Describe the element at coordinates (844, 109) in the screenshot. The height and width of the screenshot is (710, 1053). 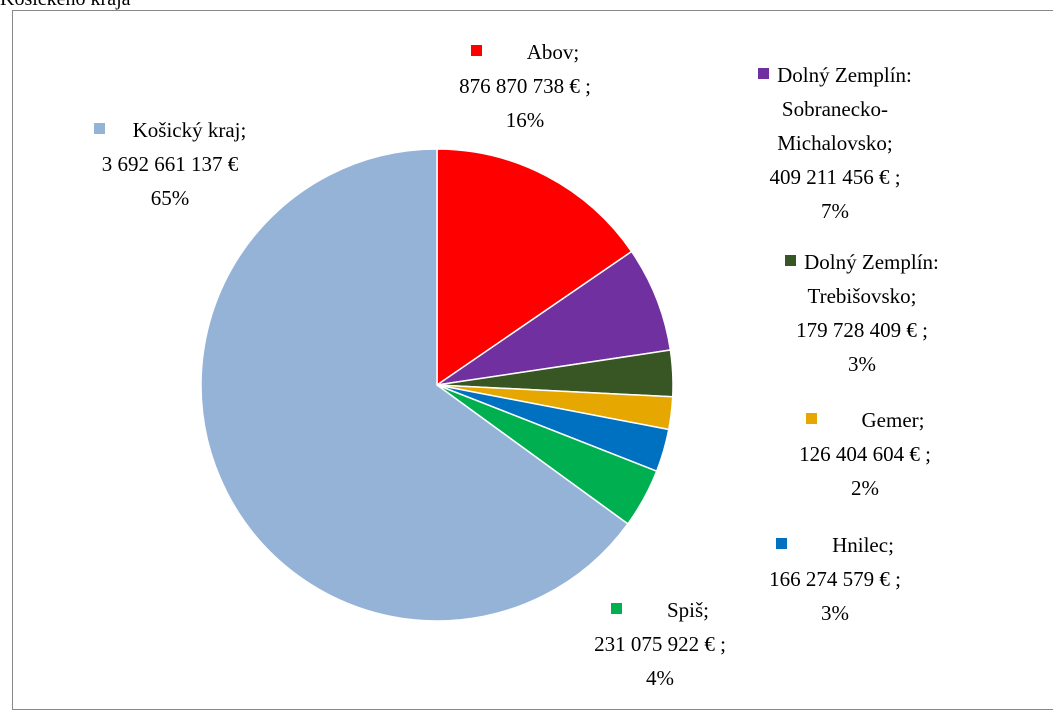
I see `category-label: Dolný Zemplín: Sobranecko-Michalovsko;` at that location.